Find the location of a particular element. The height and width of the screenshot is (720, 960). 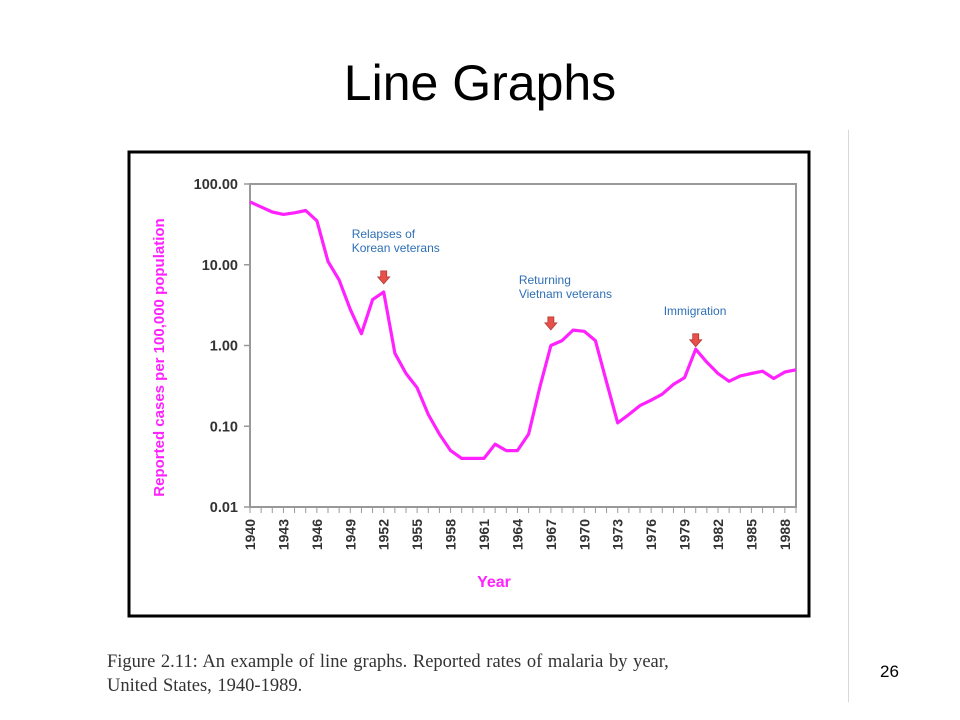

x-tick-label: 1964 is located at coordinates (517, 534).